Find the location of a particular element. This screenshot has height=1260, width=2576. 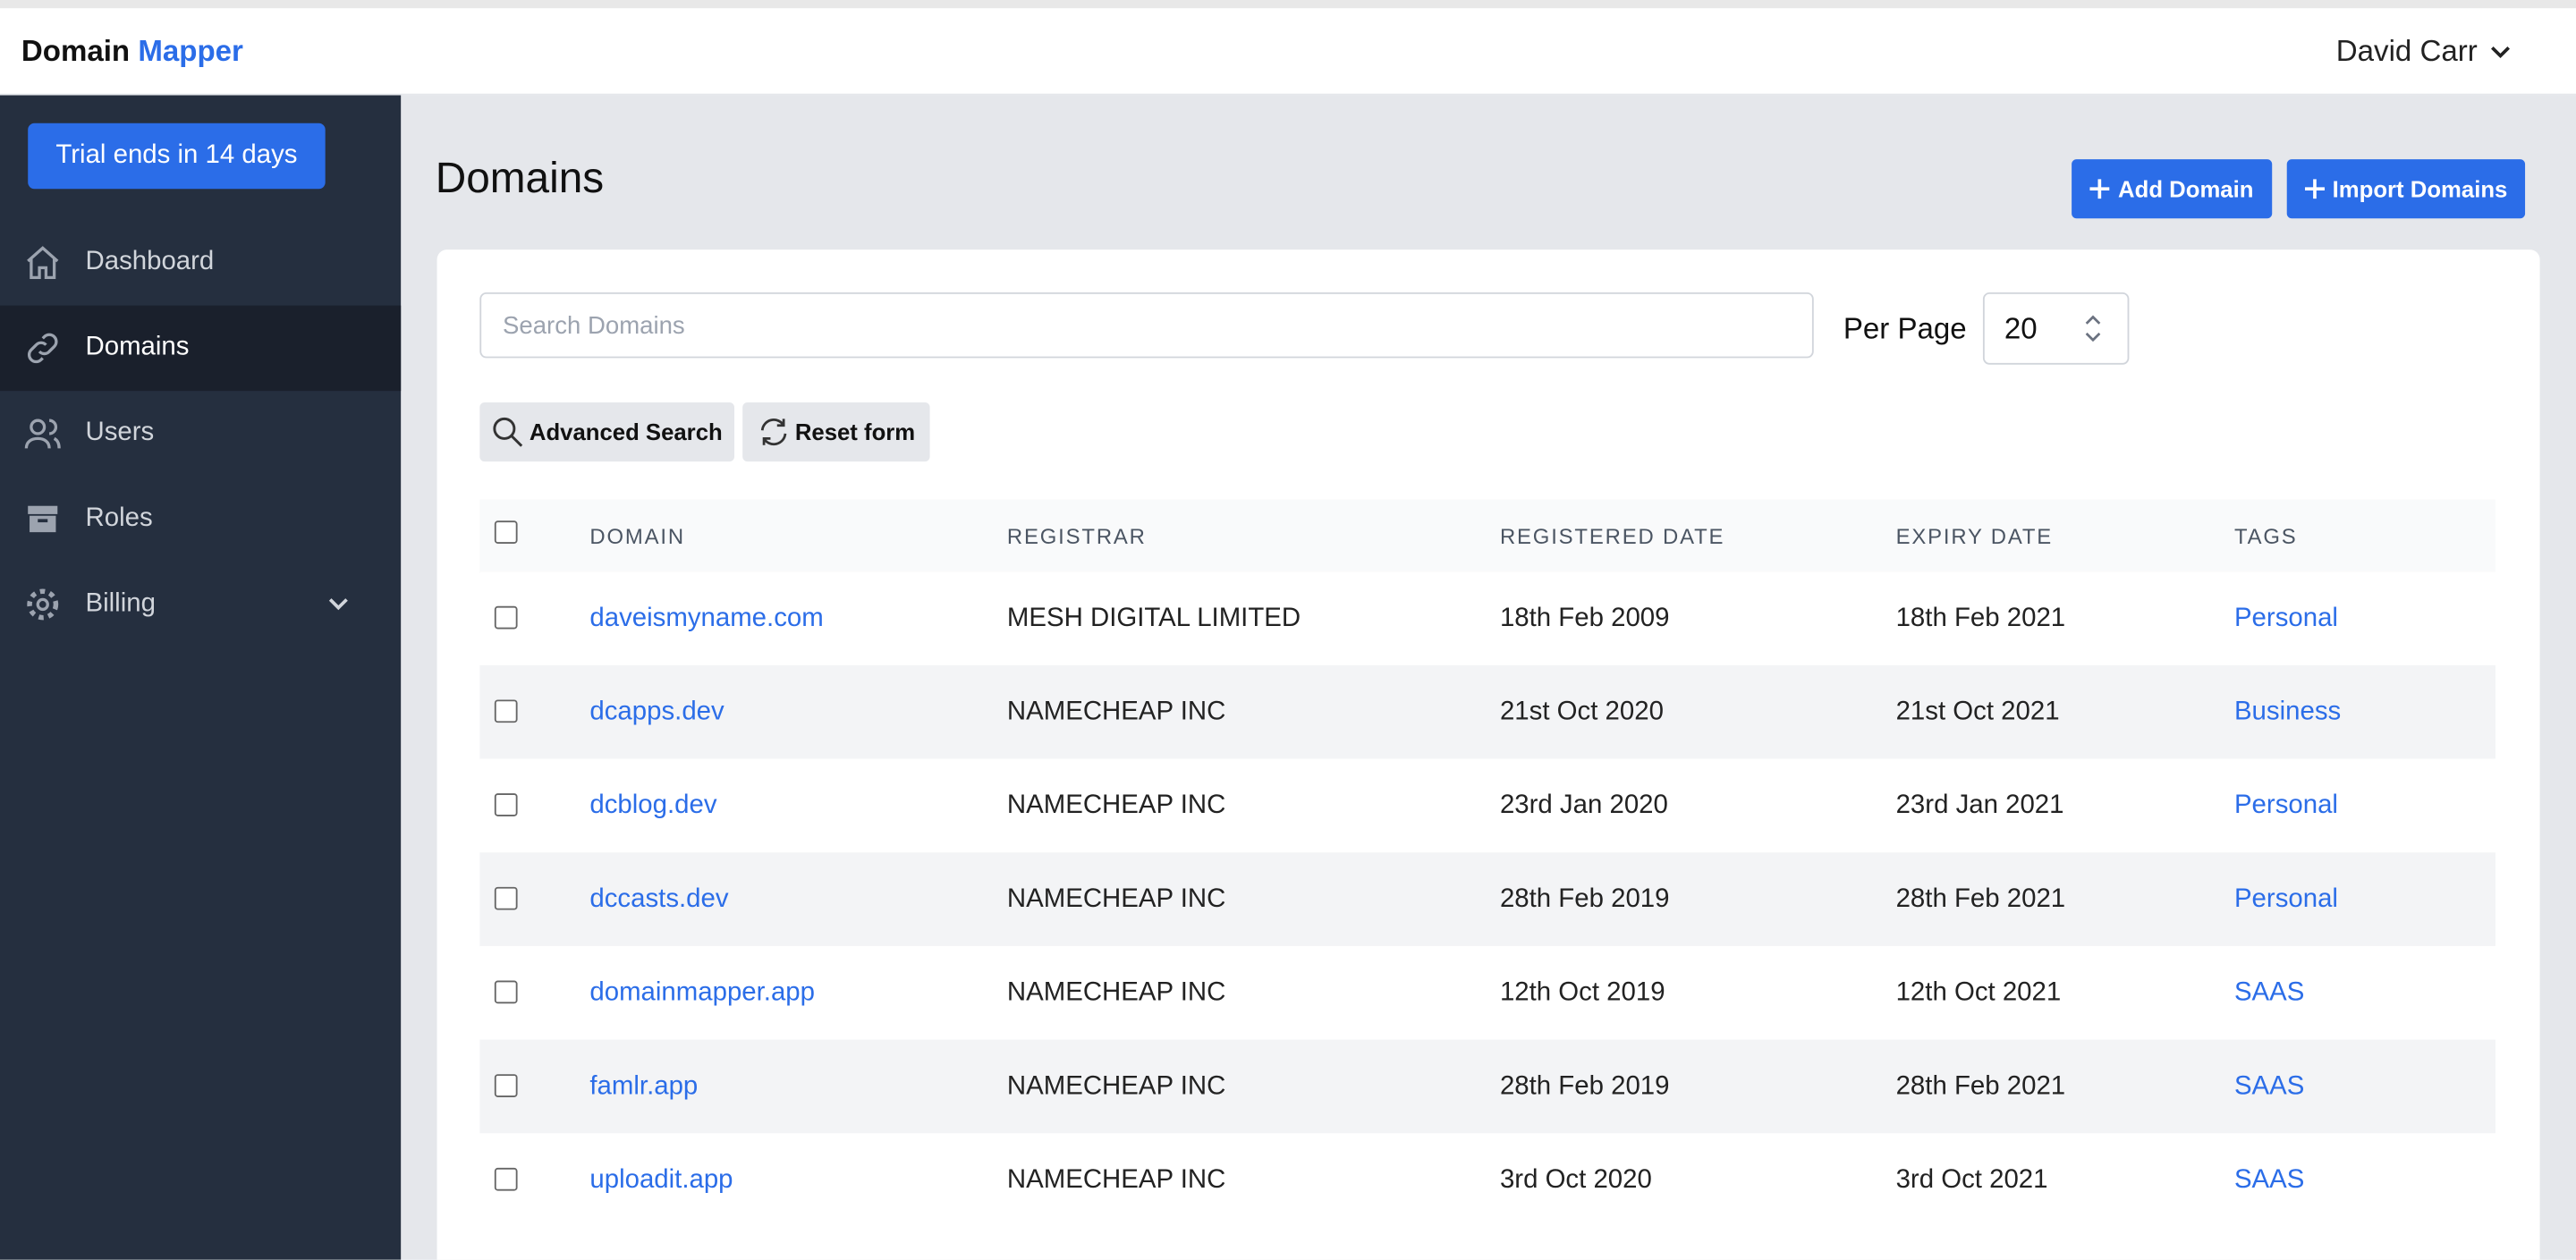

import-domains-button: Import Domains is located at coordinates (2406, 189).